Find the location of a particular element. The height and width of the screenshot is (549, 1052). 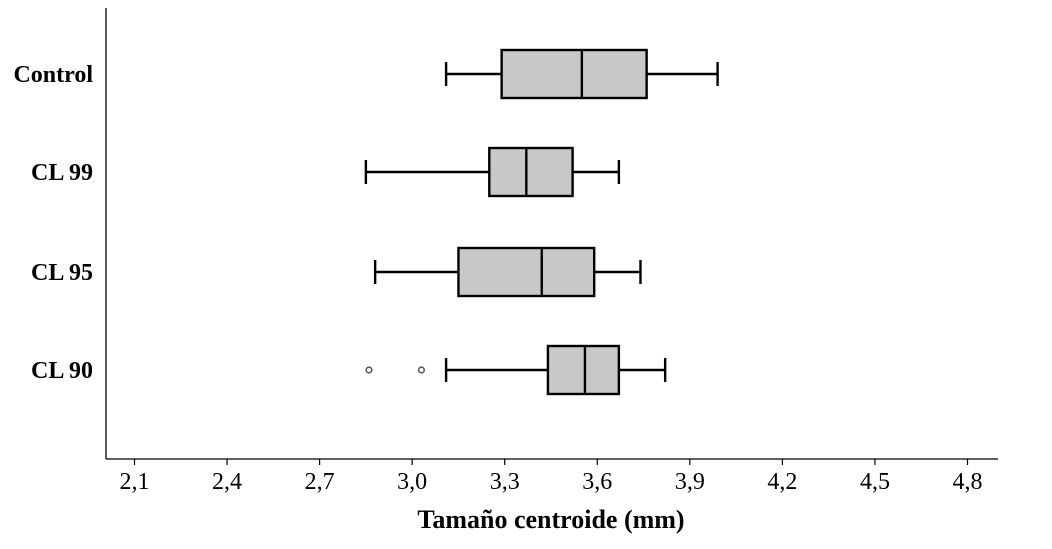

x-tick-label: 4,2 is located at coordinates (782, 482).